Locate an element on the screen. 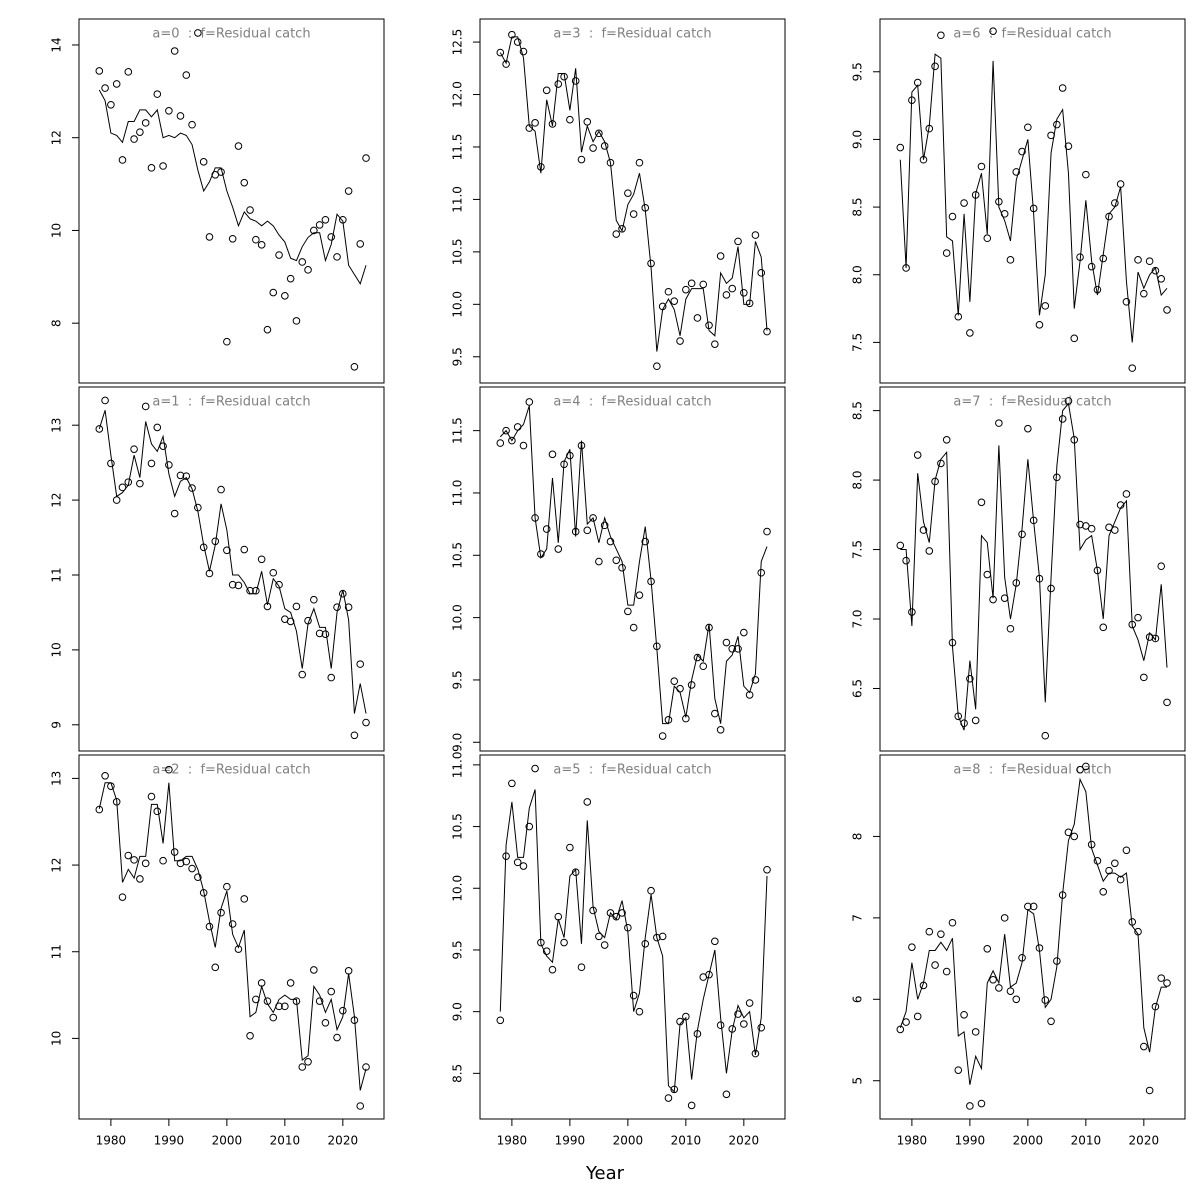 This screenshot has height=1200, width=1200. y-tick-label: 14 is located at coordinates (57, 44).